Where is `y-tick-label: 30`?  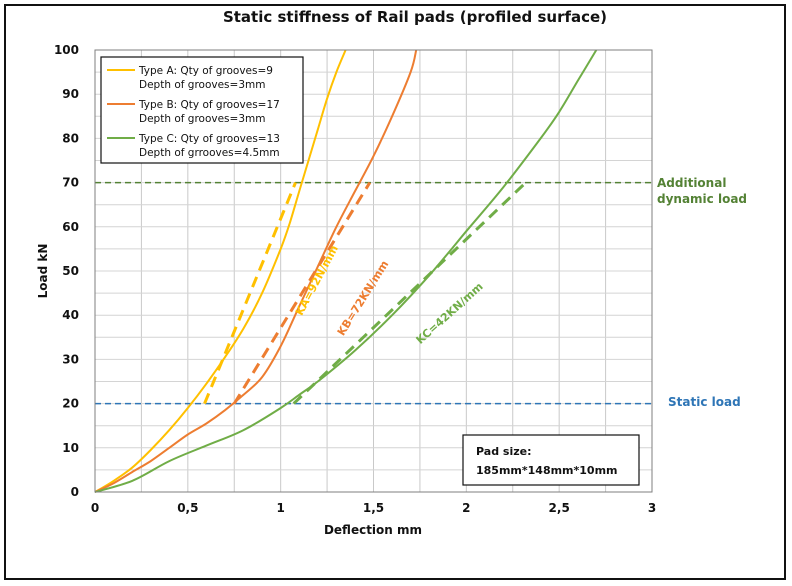 y-tick-label: 30 is located at coordinates (70, 359).